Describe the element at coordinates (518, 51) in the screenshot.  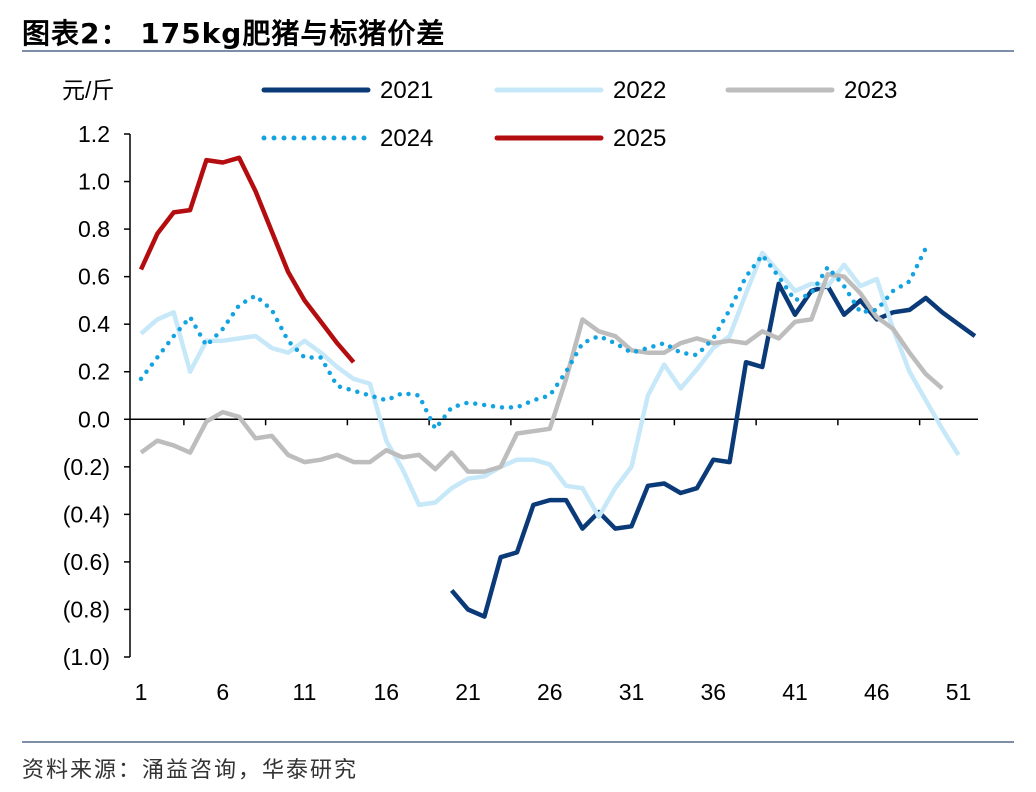
I see `header-rule` at that location.